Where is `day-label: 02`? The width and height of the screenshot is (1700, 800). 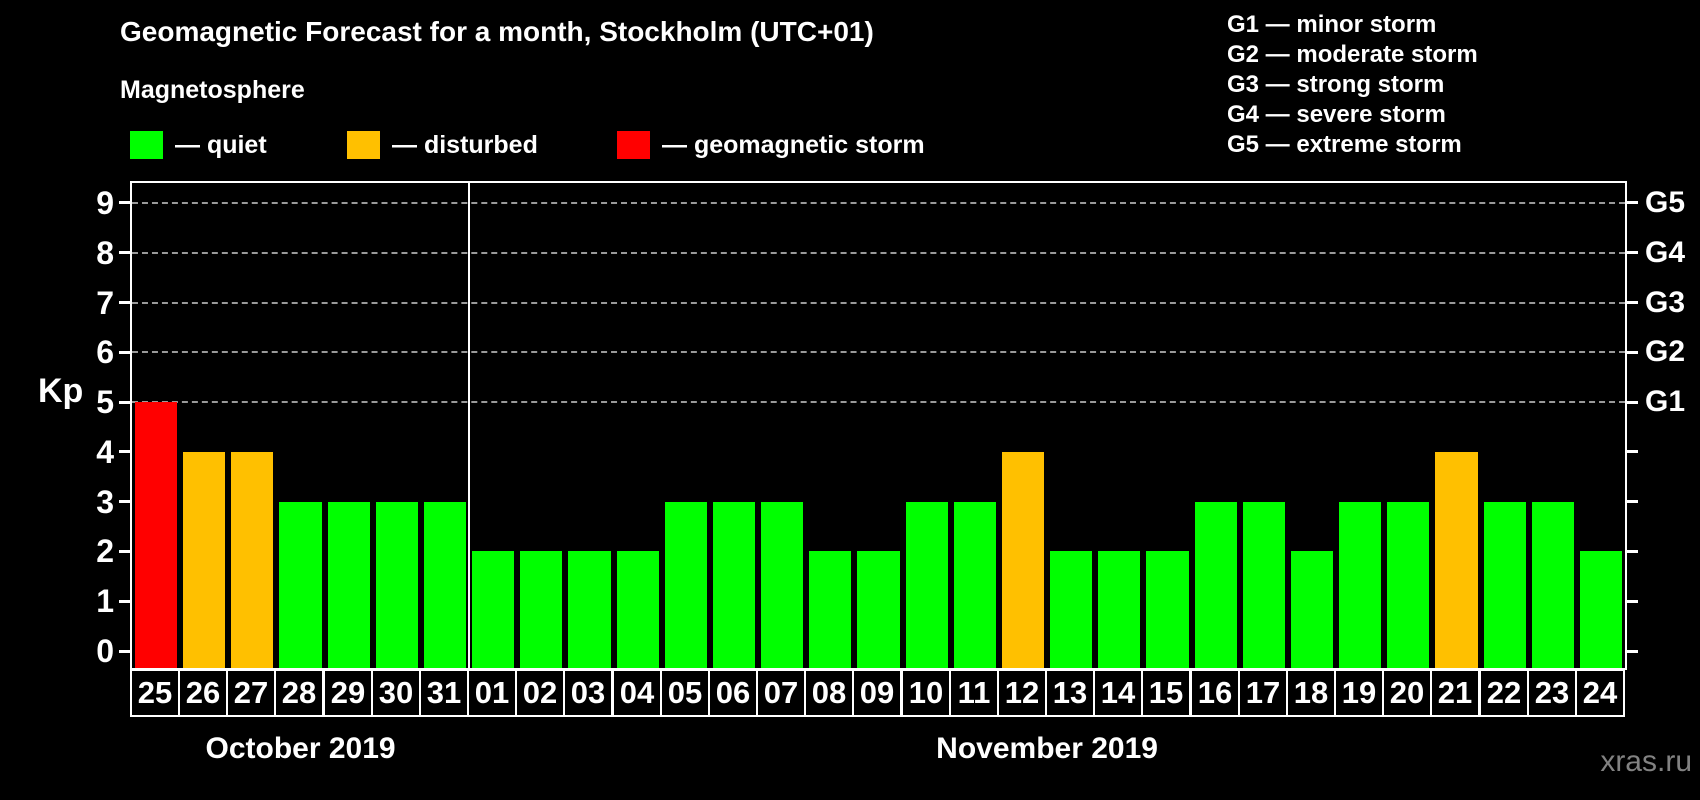
day-label: 02 is located at coordinates (540, 693).